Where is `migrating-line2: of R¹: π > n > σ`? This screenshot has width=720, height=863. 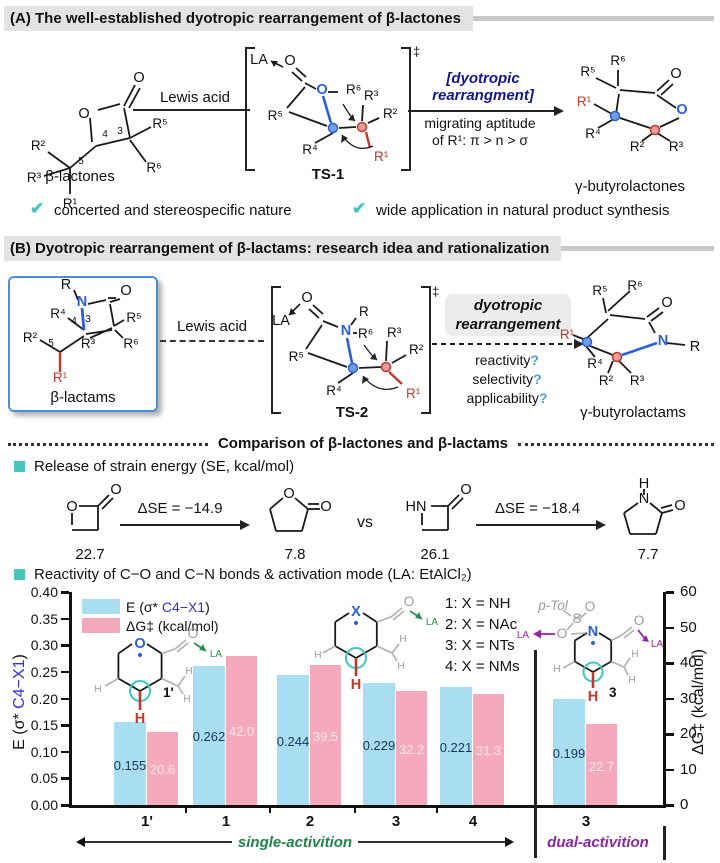 migrating-line2: of R¹: π > n > σ is located at coordinates (480, 140).